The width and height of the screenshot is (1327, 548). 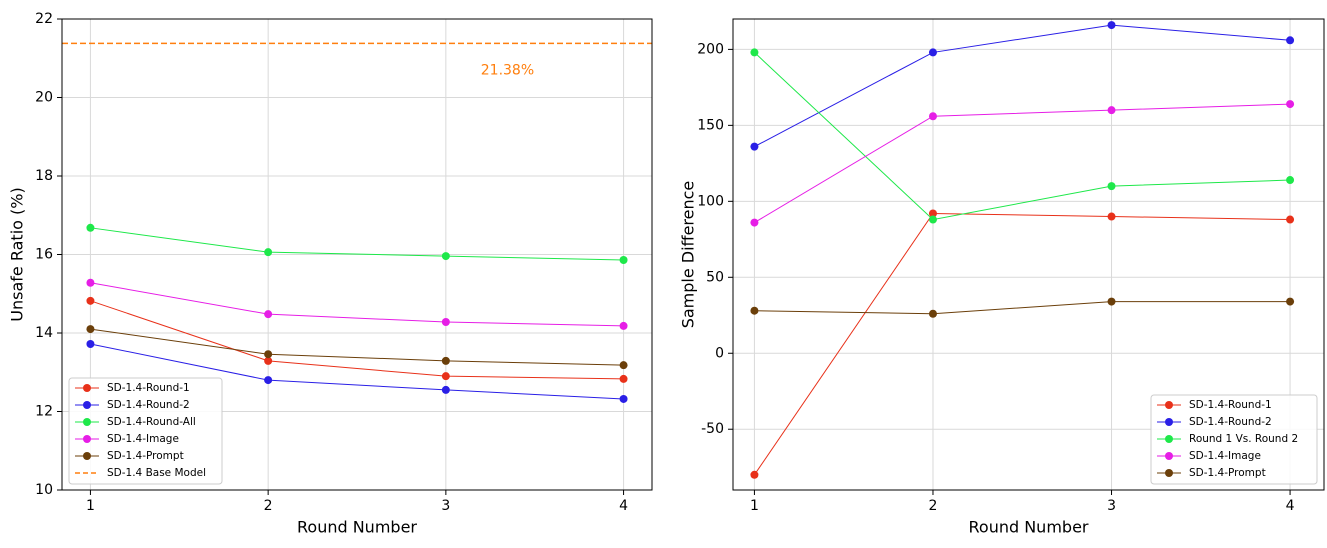 What do you see at coordinates (44, 98) in the screenshot?
I see `y-tick-label: 20` at bounding box center [44, 98].